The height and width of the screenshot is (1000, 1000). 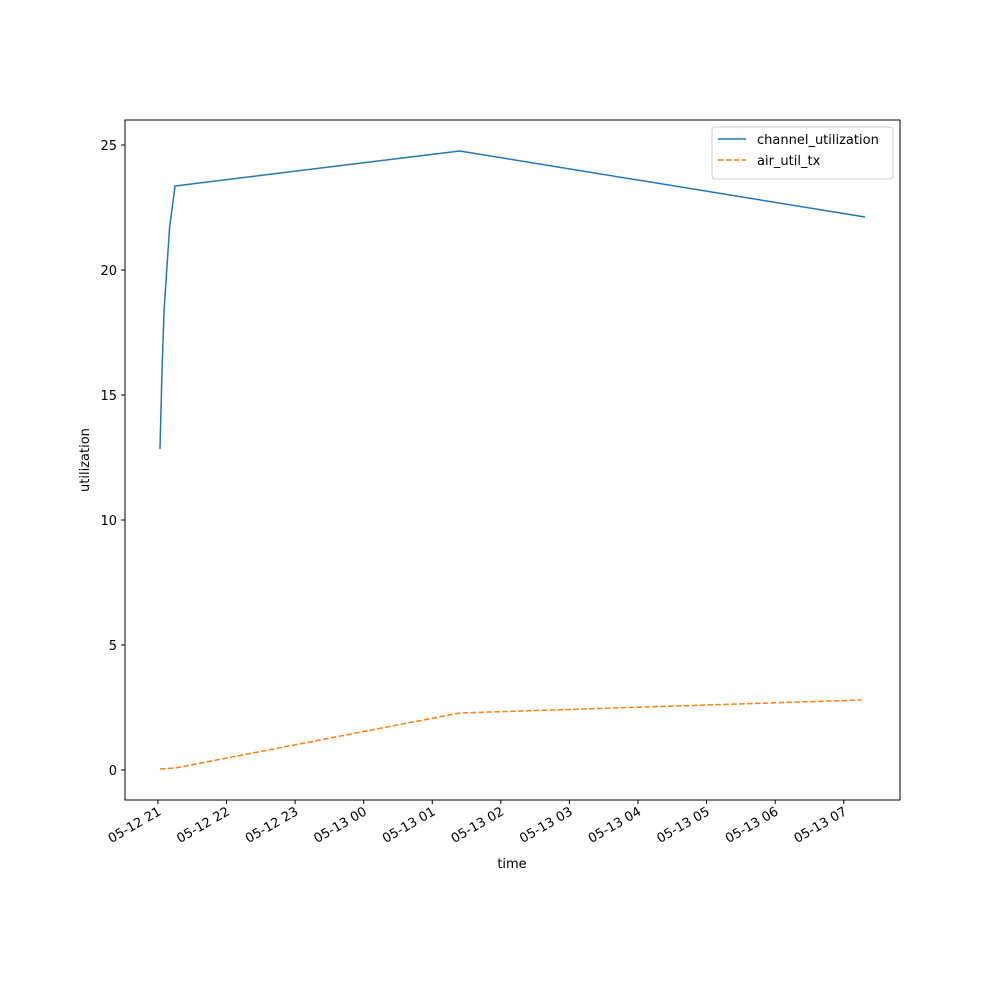 What do you see at coordinates (108, 521) in the screenshot?
I see `y-tick-label: 10` at bounding box center [108, 521].